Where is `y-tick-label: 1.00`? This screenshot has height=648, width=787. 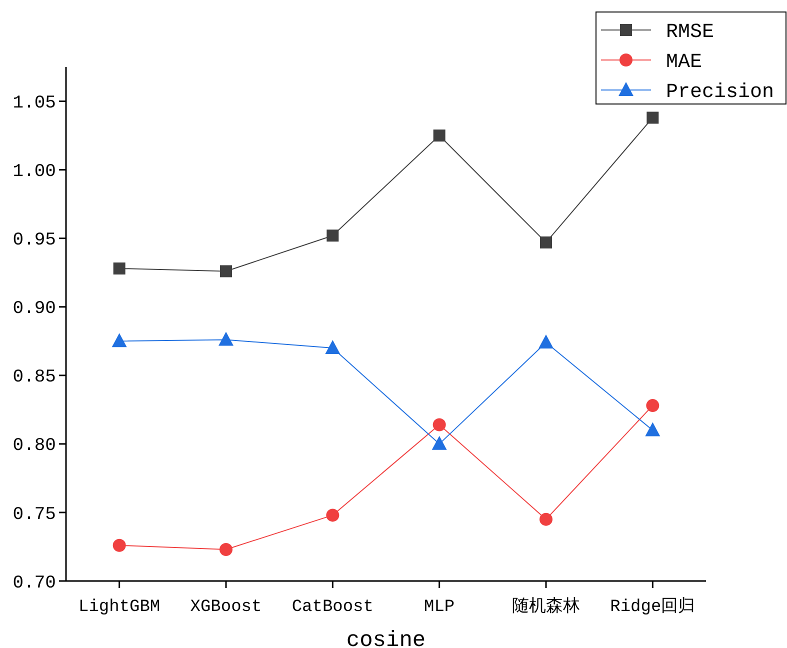 y-tick-label: 1.00 is located at coordinates (34, 172).